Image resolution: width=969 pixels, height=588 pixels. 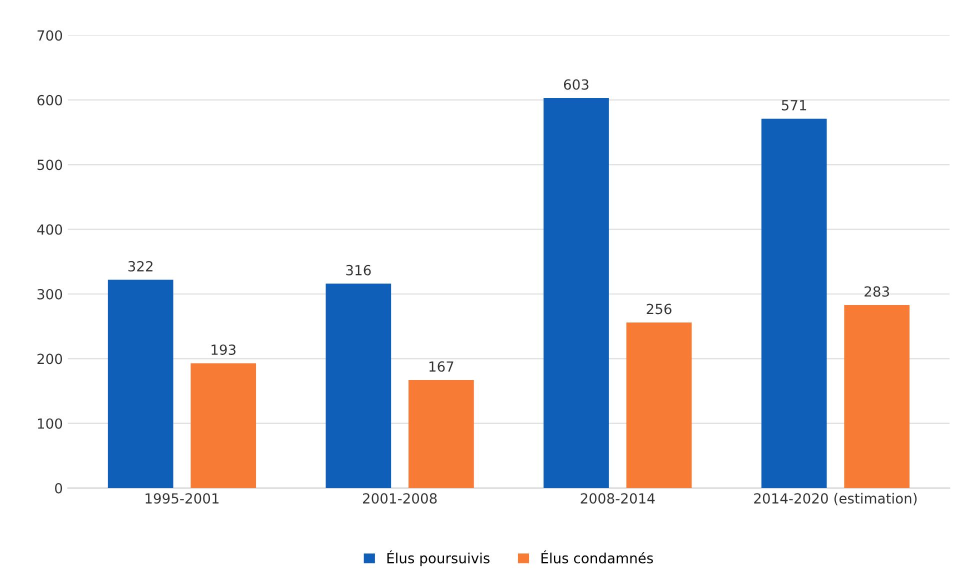 What do you see at coordinates (50, 165) in the screenshot?
I see `y-tick-label: 500` at bounding box center [50, 165].